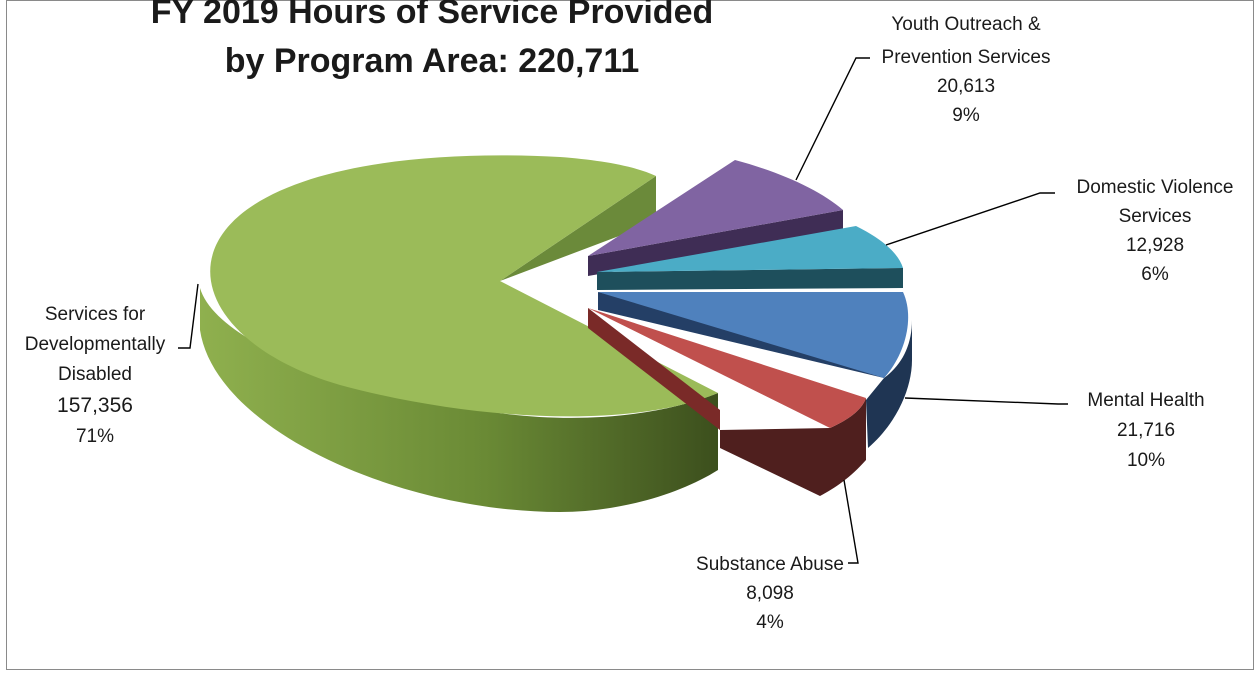  I want to click on label-mh-line-1: Mental Health, so click(1145, 400).